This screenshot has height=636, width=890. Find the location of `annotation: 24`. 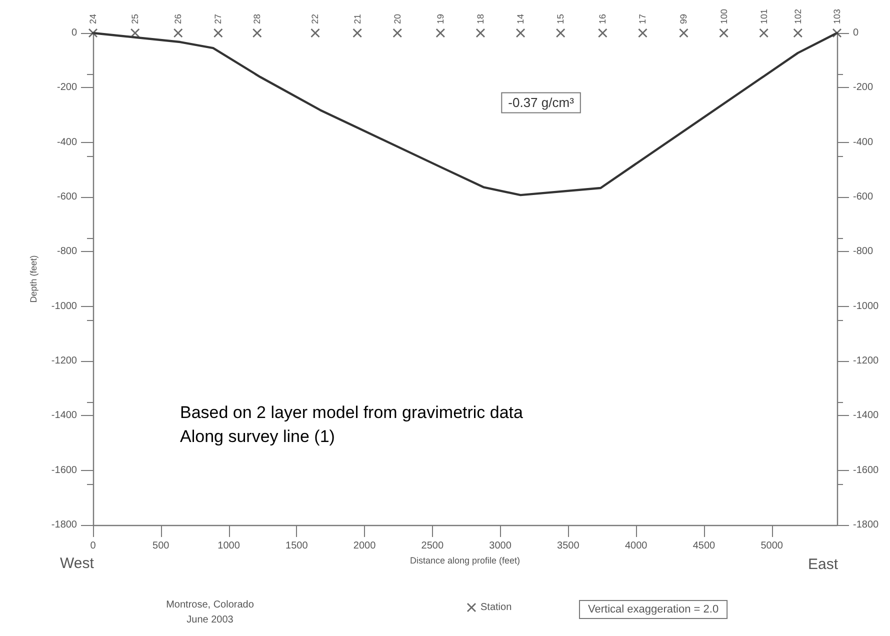

annotation: 24 is located at coordinates (93, 19).